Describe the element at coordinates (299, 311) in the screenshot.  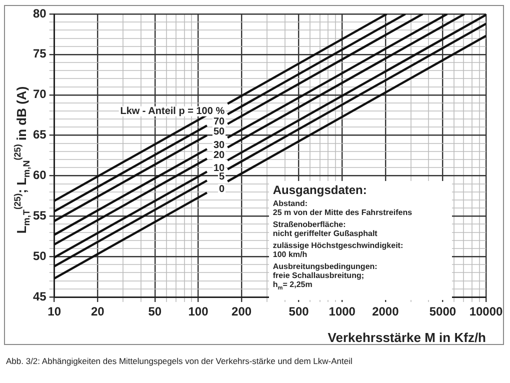
I see `x-tick-label: 500` at that location.